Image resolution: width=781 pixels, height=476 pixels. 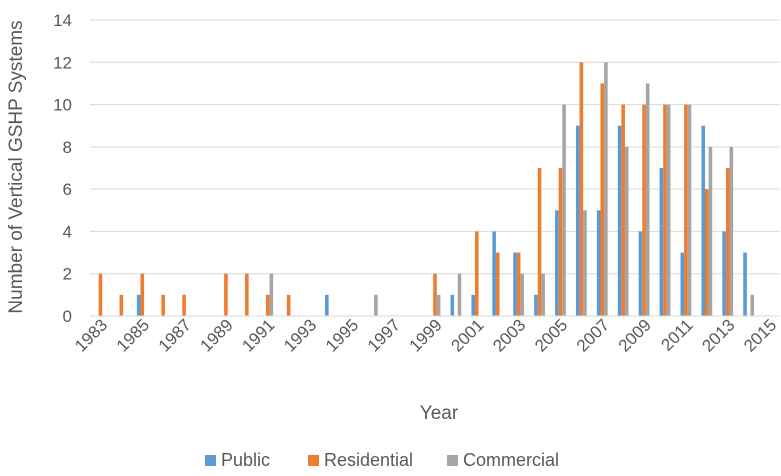 What do you see at coordinates (459, 294) in the screenshot?
I see `bar-commercial-2000` at bounding box center [459, 294].